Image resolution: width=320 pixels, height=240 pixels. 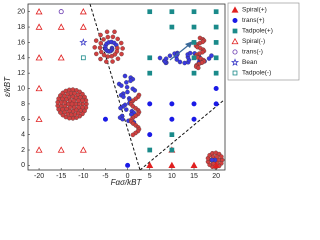 What do you see at coordinates (257, 31) in the screenshot?
I see `legend-label: Tadpole(+)` at bounding box center [257, 31].